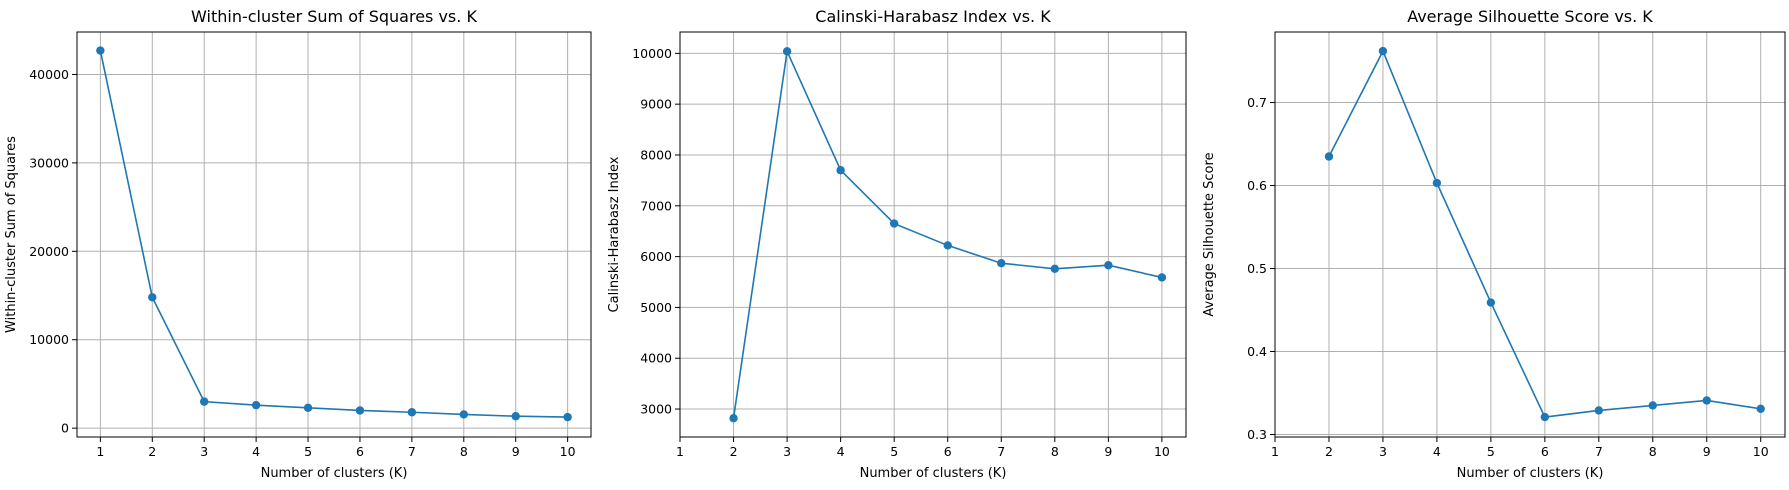  What do you see at coordinates (49, 74) in the screenshot?
I see `y-tick-label: 40000` at bounding box center [49, 74].